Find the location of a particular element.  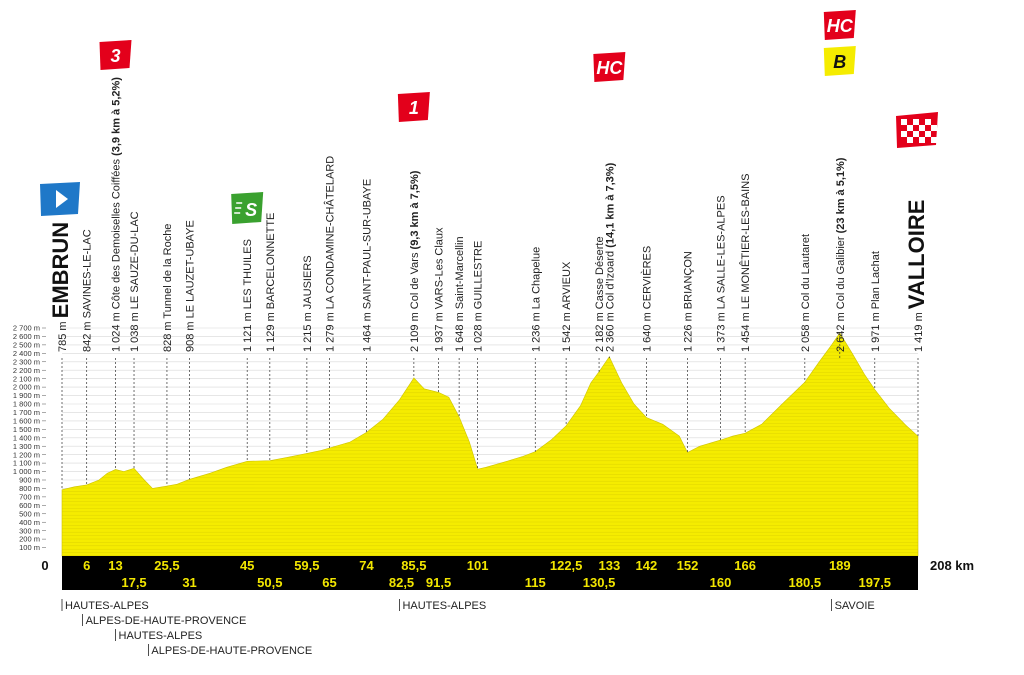

km-marker: 6 is located at coordinates (86, 565).